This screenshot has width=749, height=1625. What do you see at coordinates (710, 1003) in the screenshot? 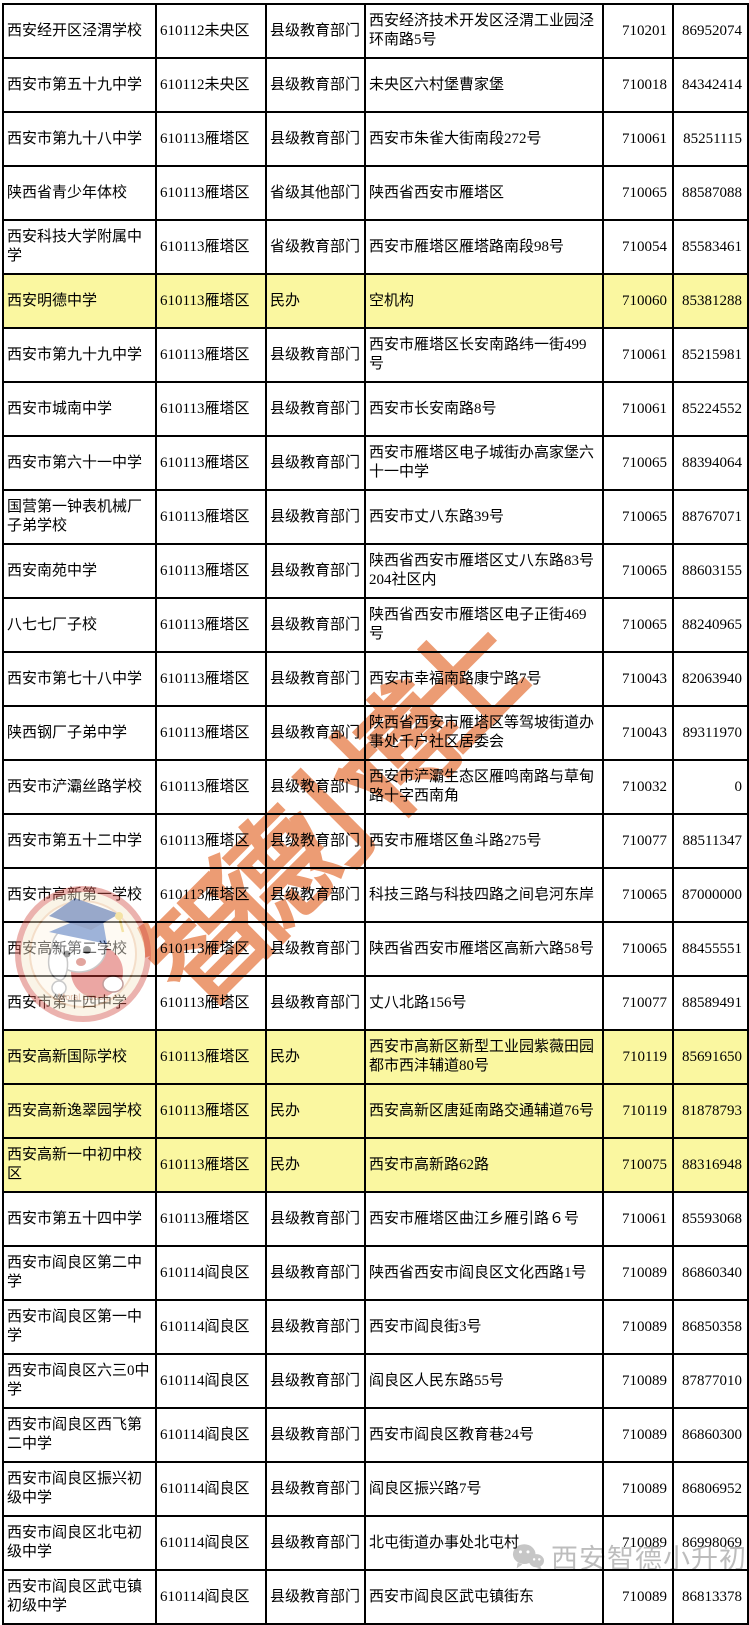
I see `cell-phone: 88589491` at bounding box center [710, 1003].